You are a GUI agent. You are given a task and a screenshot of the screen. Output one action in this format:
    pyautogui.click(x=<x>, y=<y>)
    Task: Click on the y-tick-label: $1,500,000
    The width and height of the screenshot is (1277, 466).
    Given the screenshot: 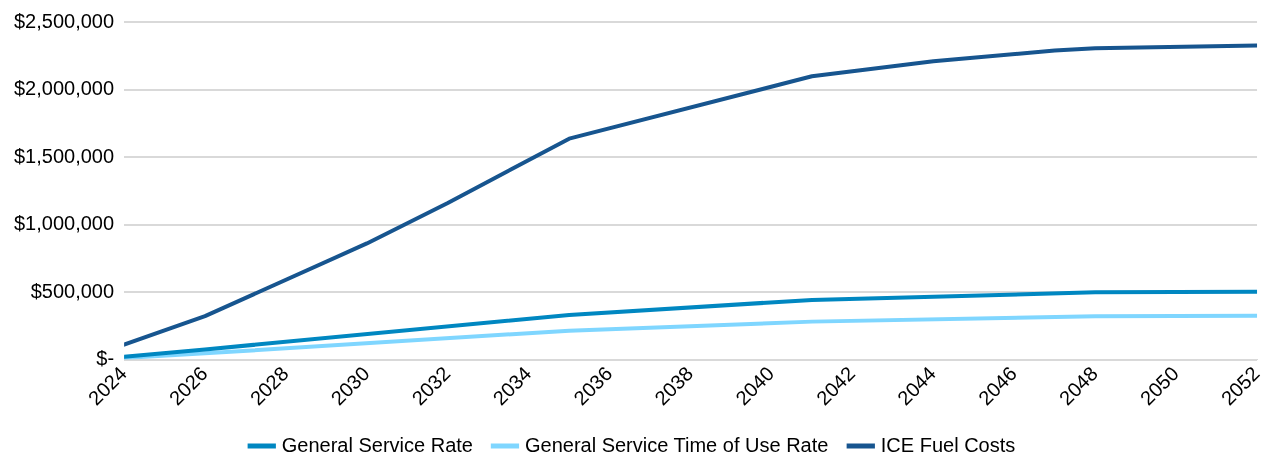 What is the action you would take?
    pyautogui.click(x=64, y=155)
    